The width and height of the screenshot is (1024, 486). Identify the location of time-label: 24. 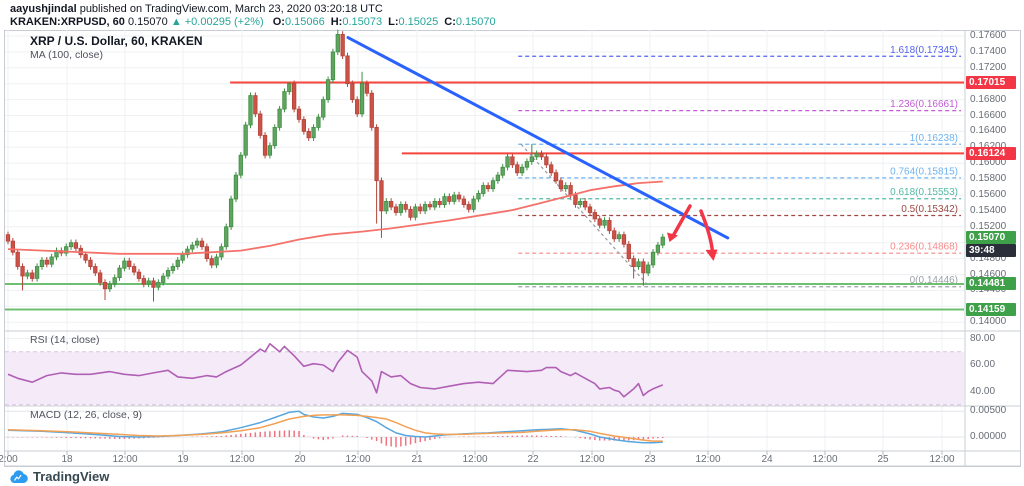
(767, 459).